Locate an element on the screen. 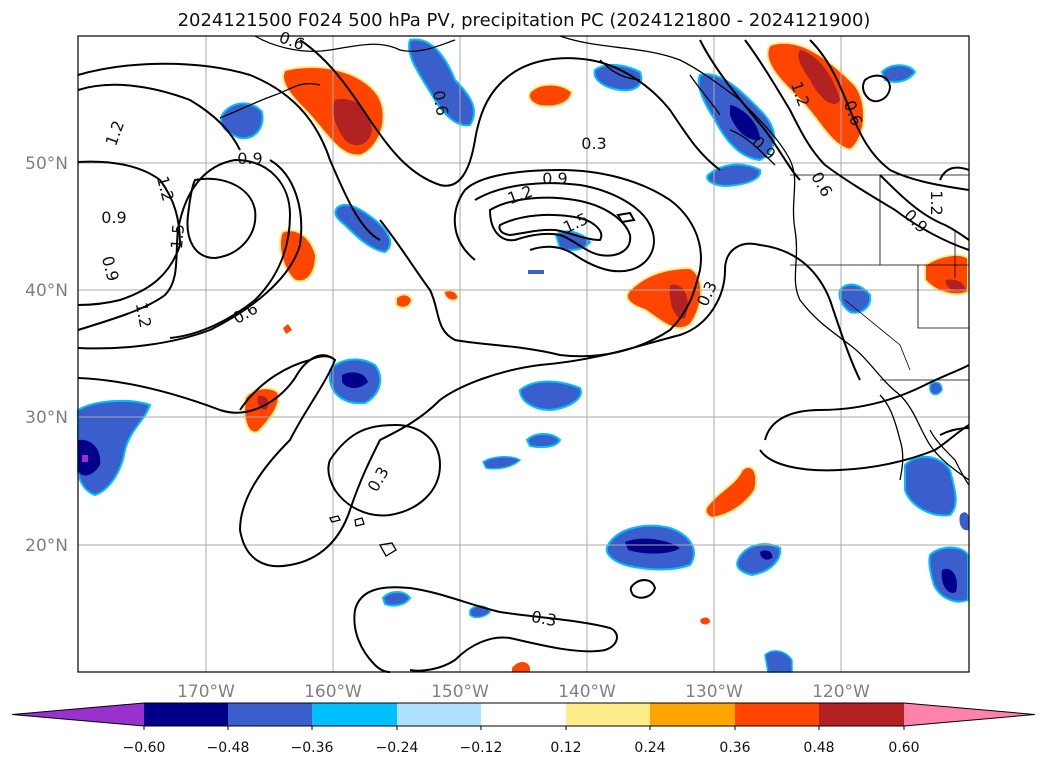  lat-tick-label: 20°N is located at coordinates (46, 546).